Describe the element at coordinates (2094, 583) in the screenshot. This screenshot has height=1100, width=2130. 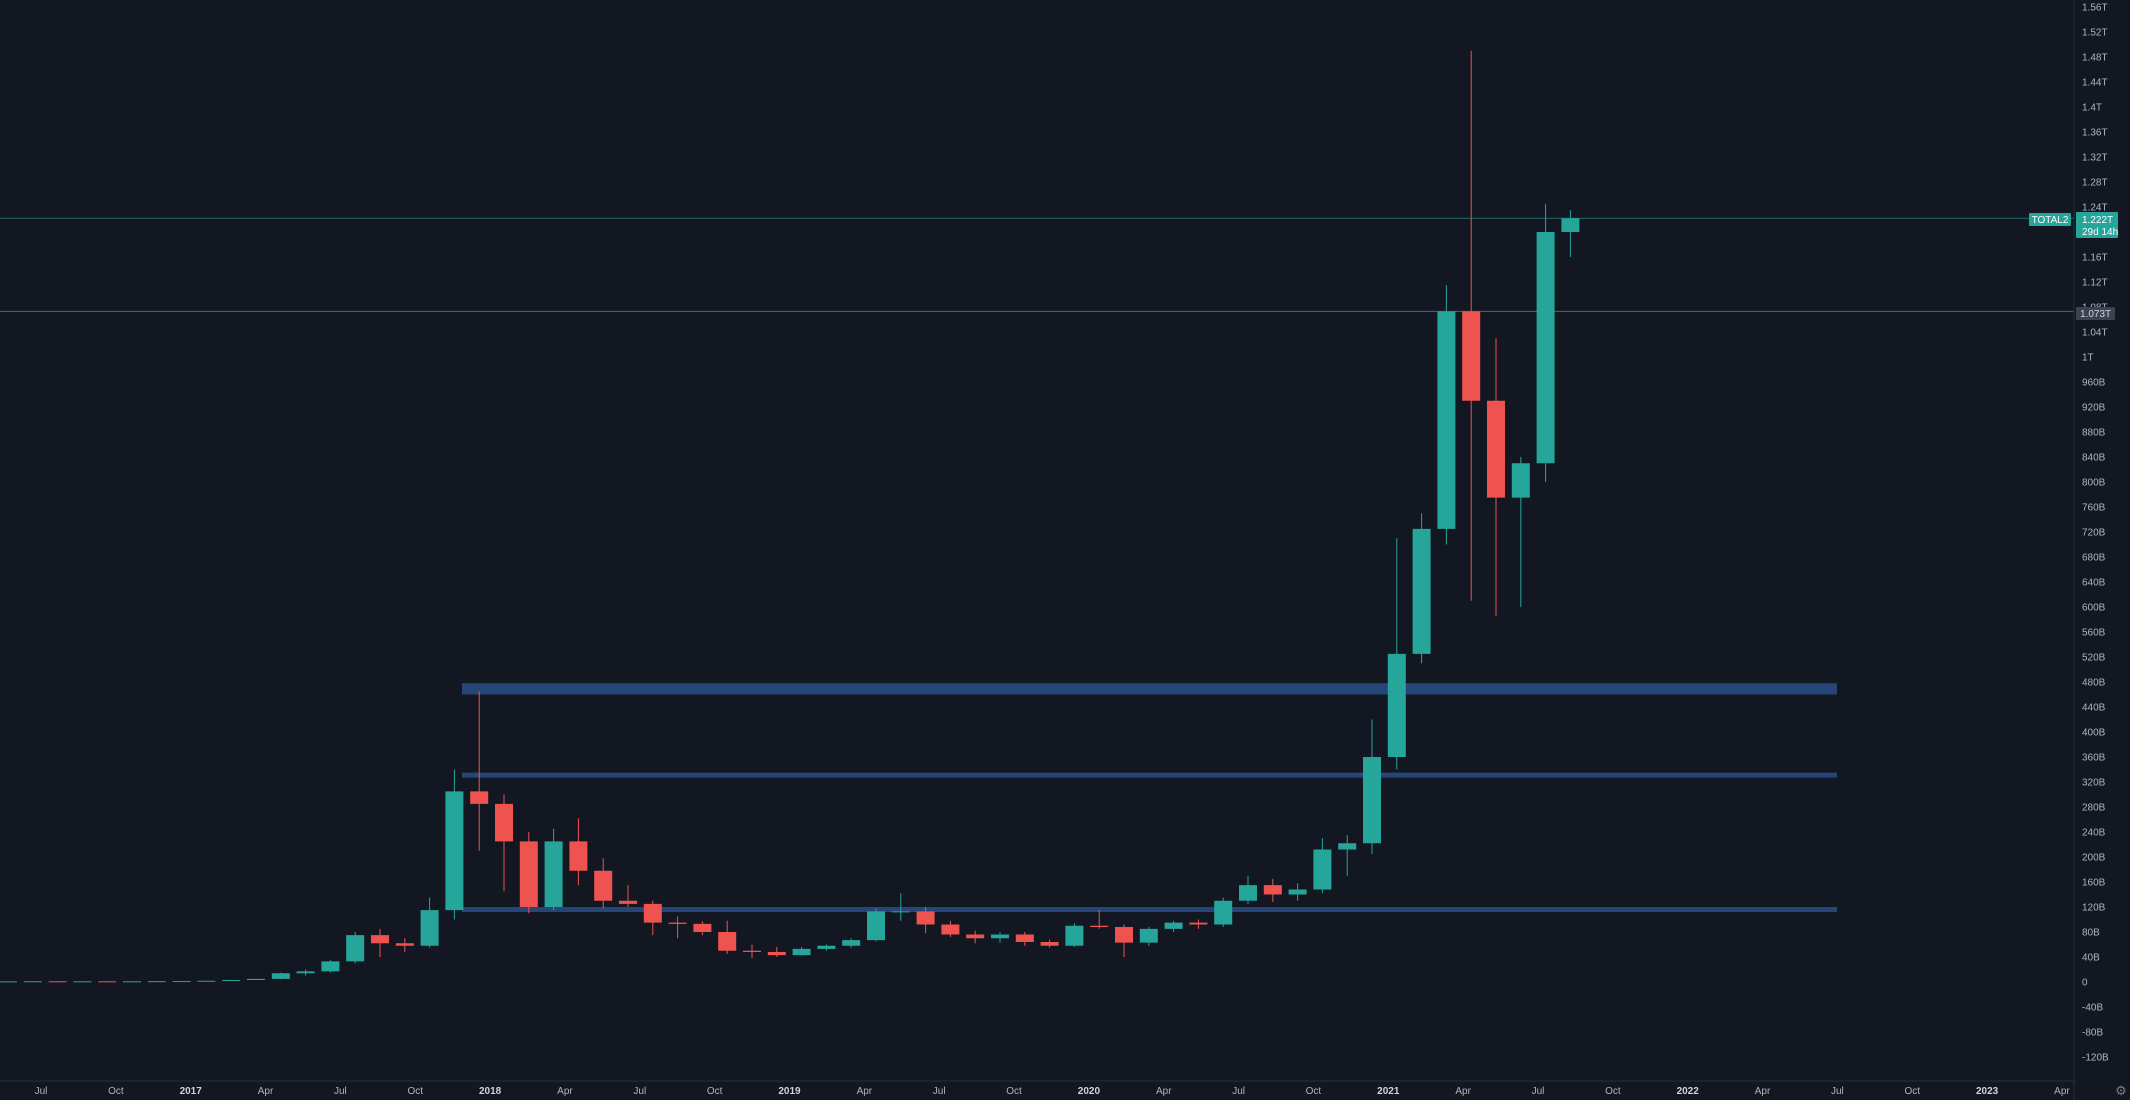
I see `price-tick-label: 640B` at that location.